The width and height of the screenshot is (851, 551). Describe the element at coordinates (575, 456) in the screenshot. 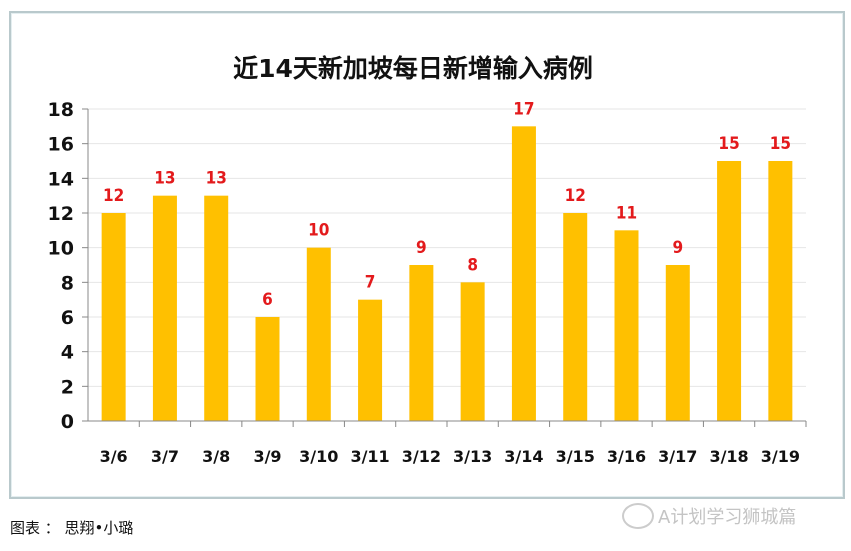

I see `x-tick-label: 3/15` at that location.